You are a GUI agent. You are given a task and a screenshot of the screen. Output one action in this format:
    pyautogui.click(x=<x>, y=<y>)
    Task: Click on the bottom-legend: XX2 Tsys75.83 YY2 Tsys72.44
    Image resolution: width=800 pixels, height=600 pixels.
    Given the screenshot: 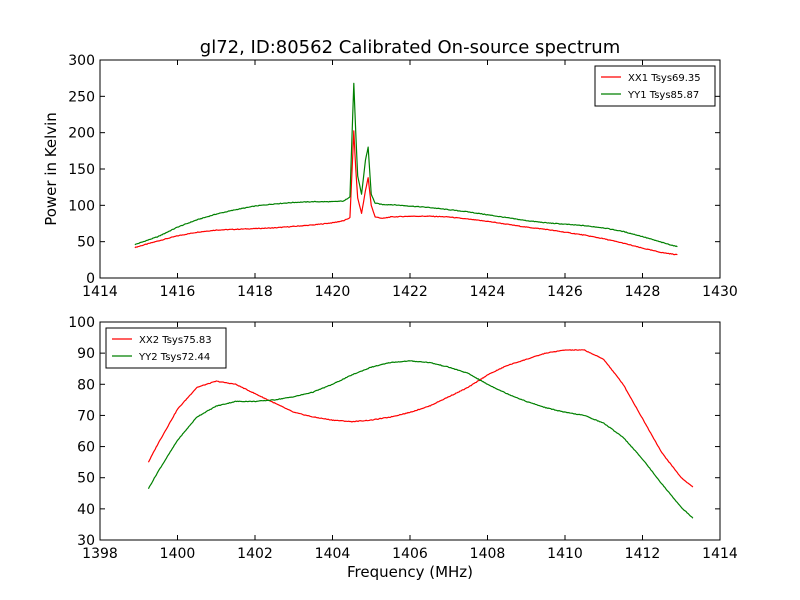 What is the action you would take?
    pyautogui.click(x=166, y=348)
    